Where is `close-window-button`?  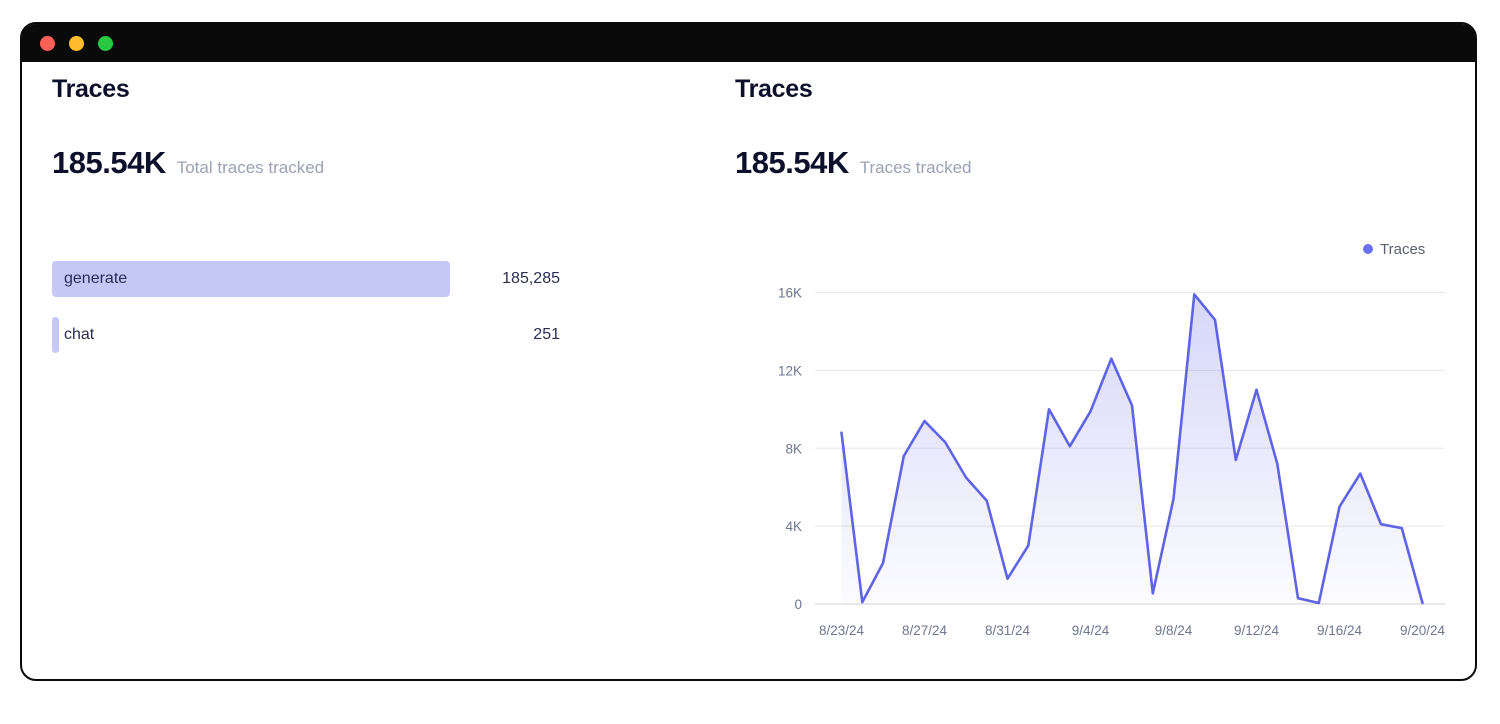 close-window-button is located at coordinates (47, 43).